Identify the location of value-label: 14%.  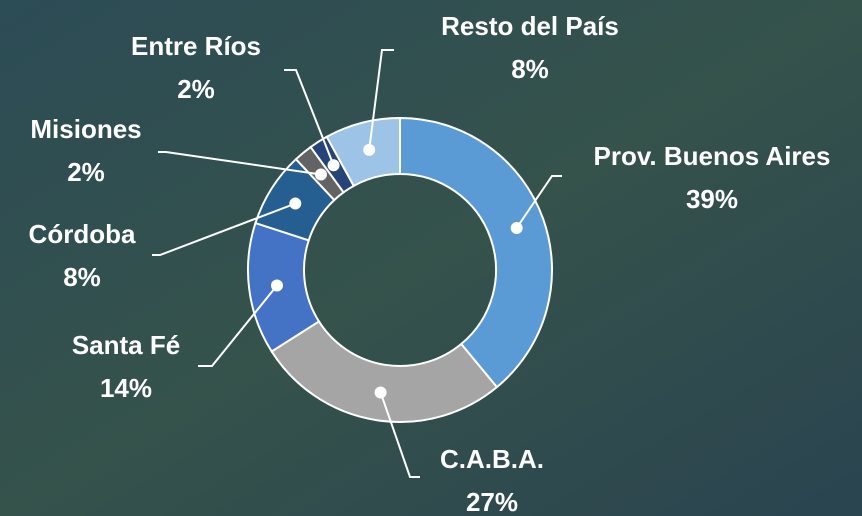
(126, 388).